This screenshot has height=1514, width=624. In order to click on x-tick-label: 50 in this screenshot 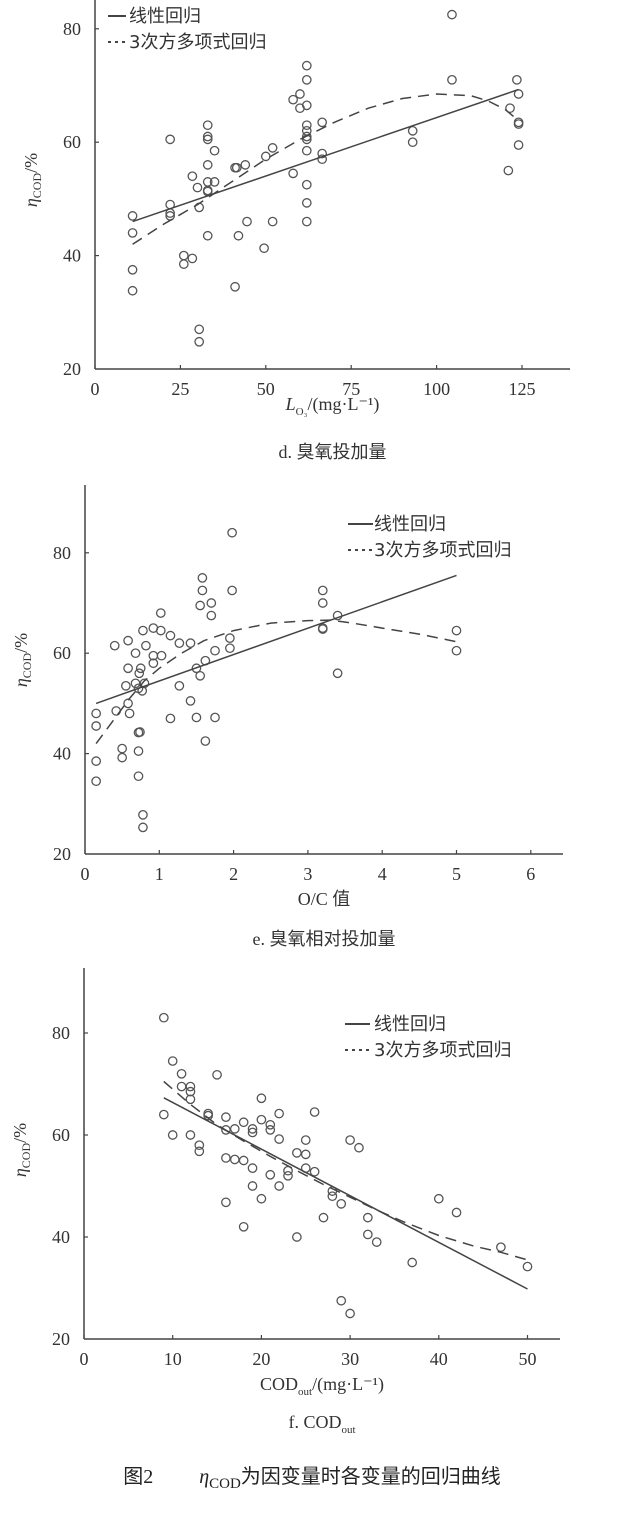, I will do `click(528, 1359)`.